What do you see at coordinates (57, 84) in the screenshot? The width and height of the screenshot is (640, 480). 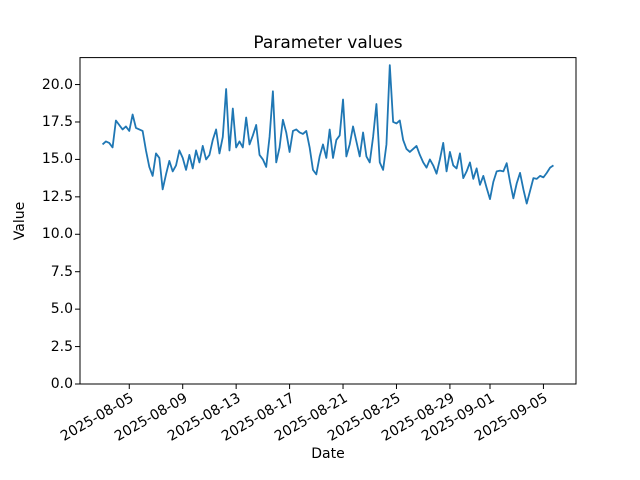 I see `y-tick-label: 20.0` at bounding box center [57, 84].